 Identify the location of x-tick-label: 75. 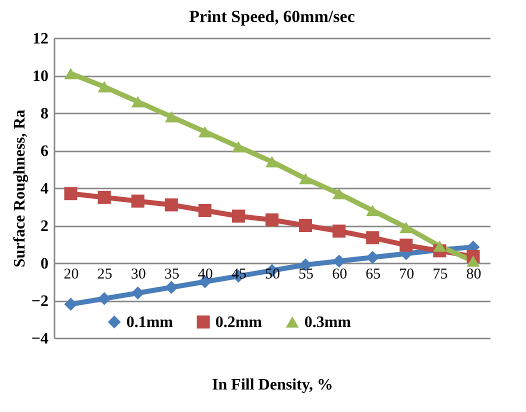
(440, 274).